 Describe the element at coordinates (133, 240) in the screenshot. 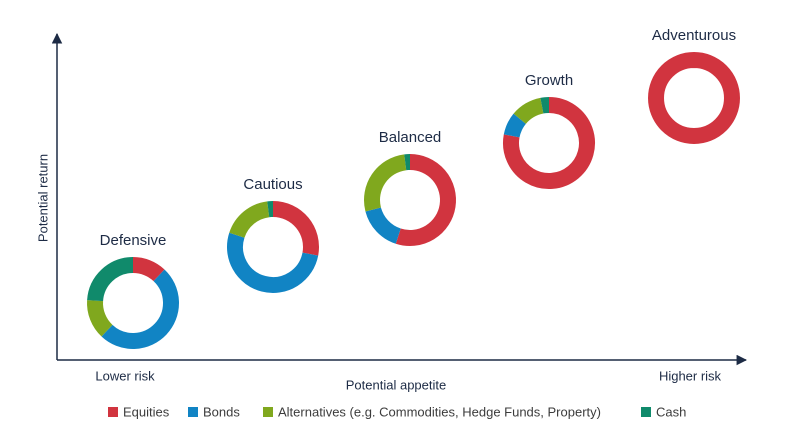

I see `portfolio-label: Defensive` at that location.